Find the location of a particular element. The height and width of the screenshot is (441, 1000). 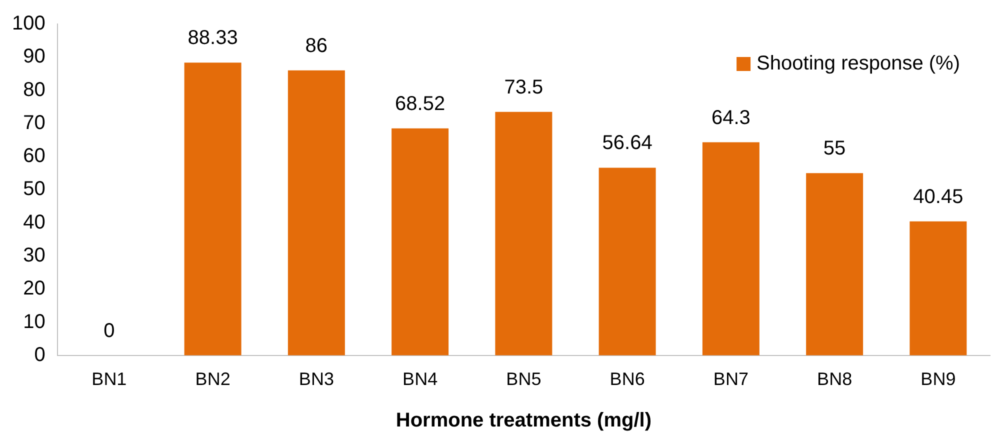

y-tick-label: 0 is located at coordinates (40, 355).